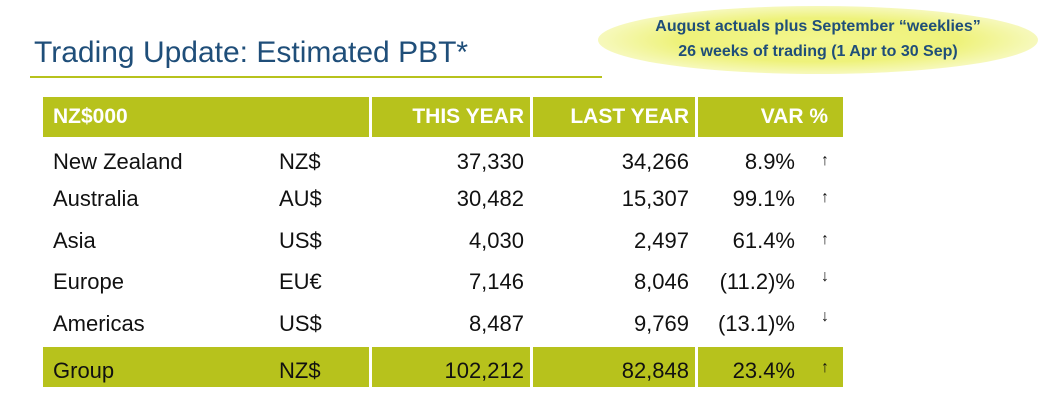 The height and width of the screenshot is (402, 1043). Describe the element at coordinates (763, 240) in the screenshot. I see `row-var: 61.4%` at that location.